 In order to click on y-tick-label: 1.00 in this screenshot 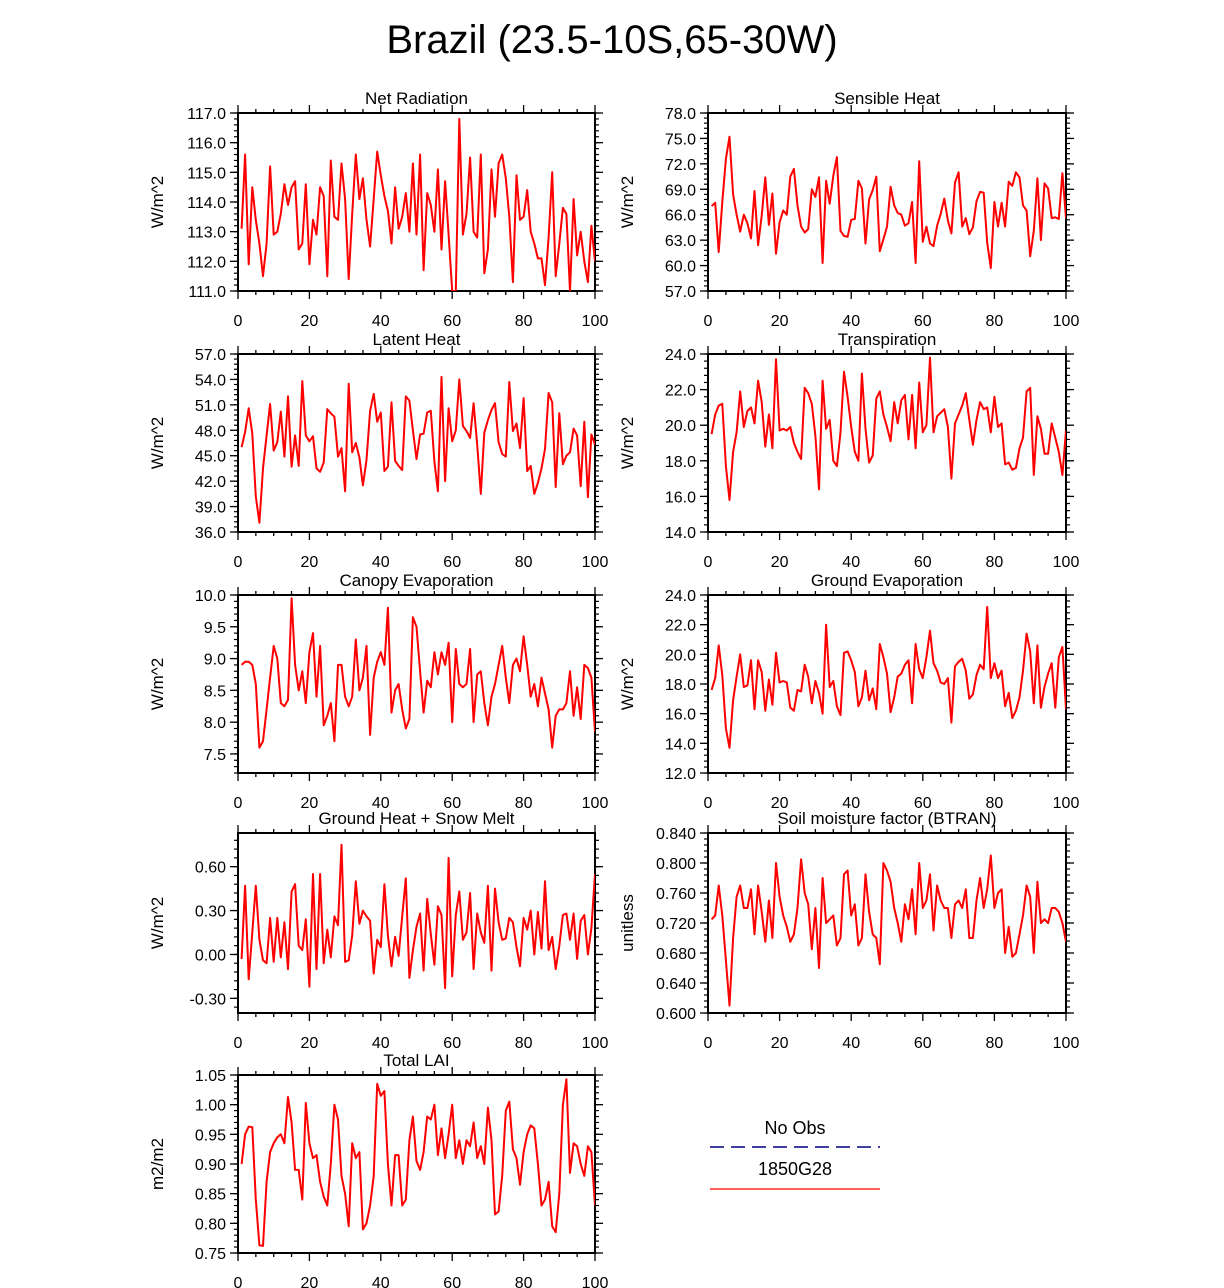, I will do `click(210, 1106)`.